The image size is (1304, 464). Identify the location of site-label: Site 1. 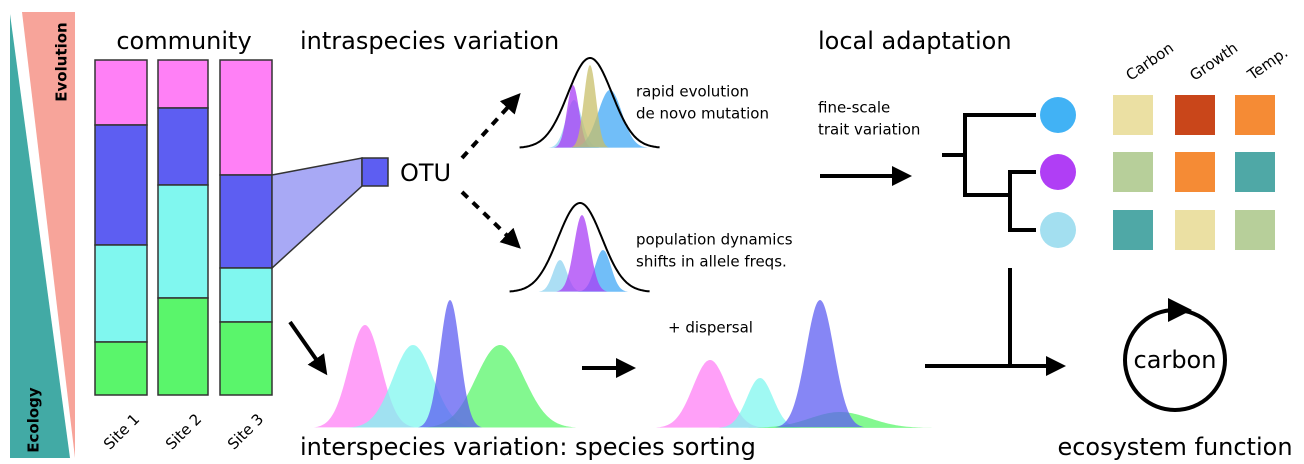
(121, 431).